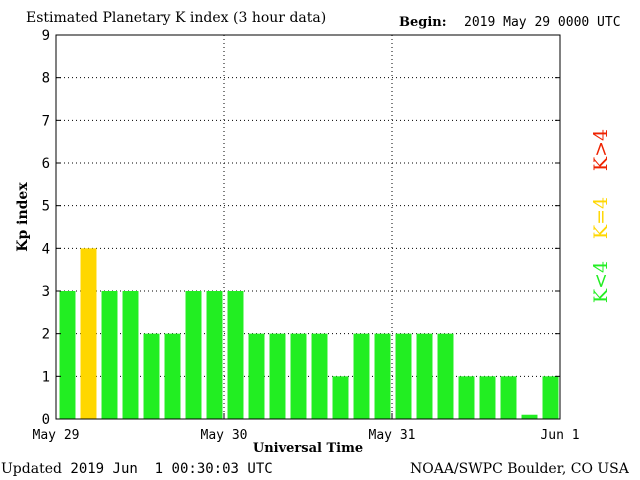  What do you see at coordinates (542, 22) in the screenshot?
I see `begin-value: 2019 May 29 0000 UTC` at bounding box center [542, 22].